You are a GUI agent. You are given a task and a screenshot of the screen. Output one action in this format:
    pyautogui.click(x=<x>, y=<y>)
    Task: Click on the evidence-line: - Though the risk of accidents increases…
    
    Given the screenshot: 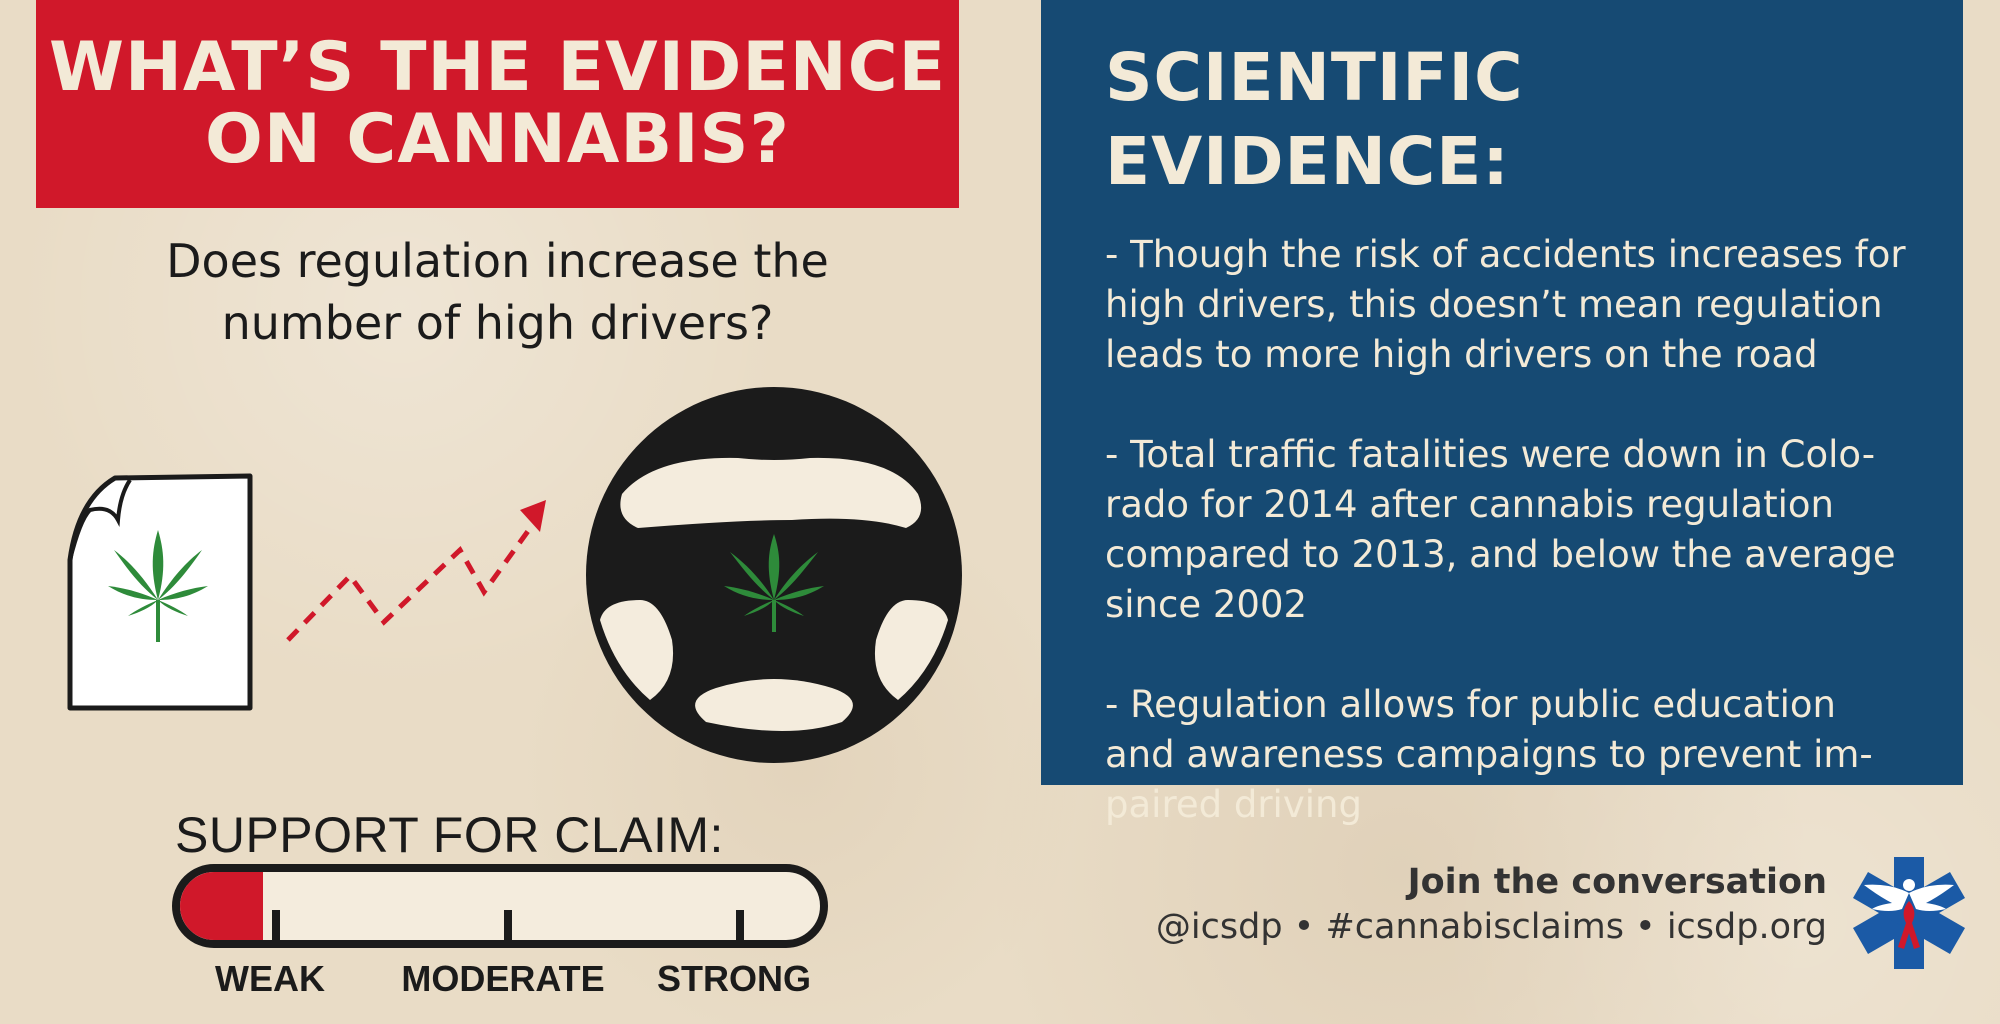 What is the action you would take?
    pyautogui.click(x=1505, y=254)
    